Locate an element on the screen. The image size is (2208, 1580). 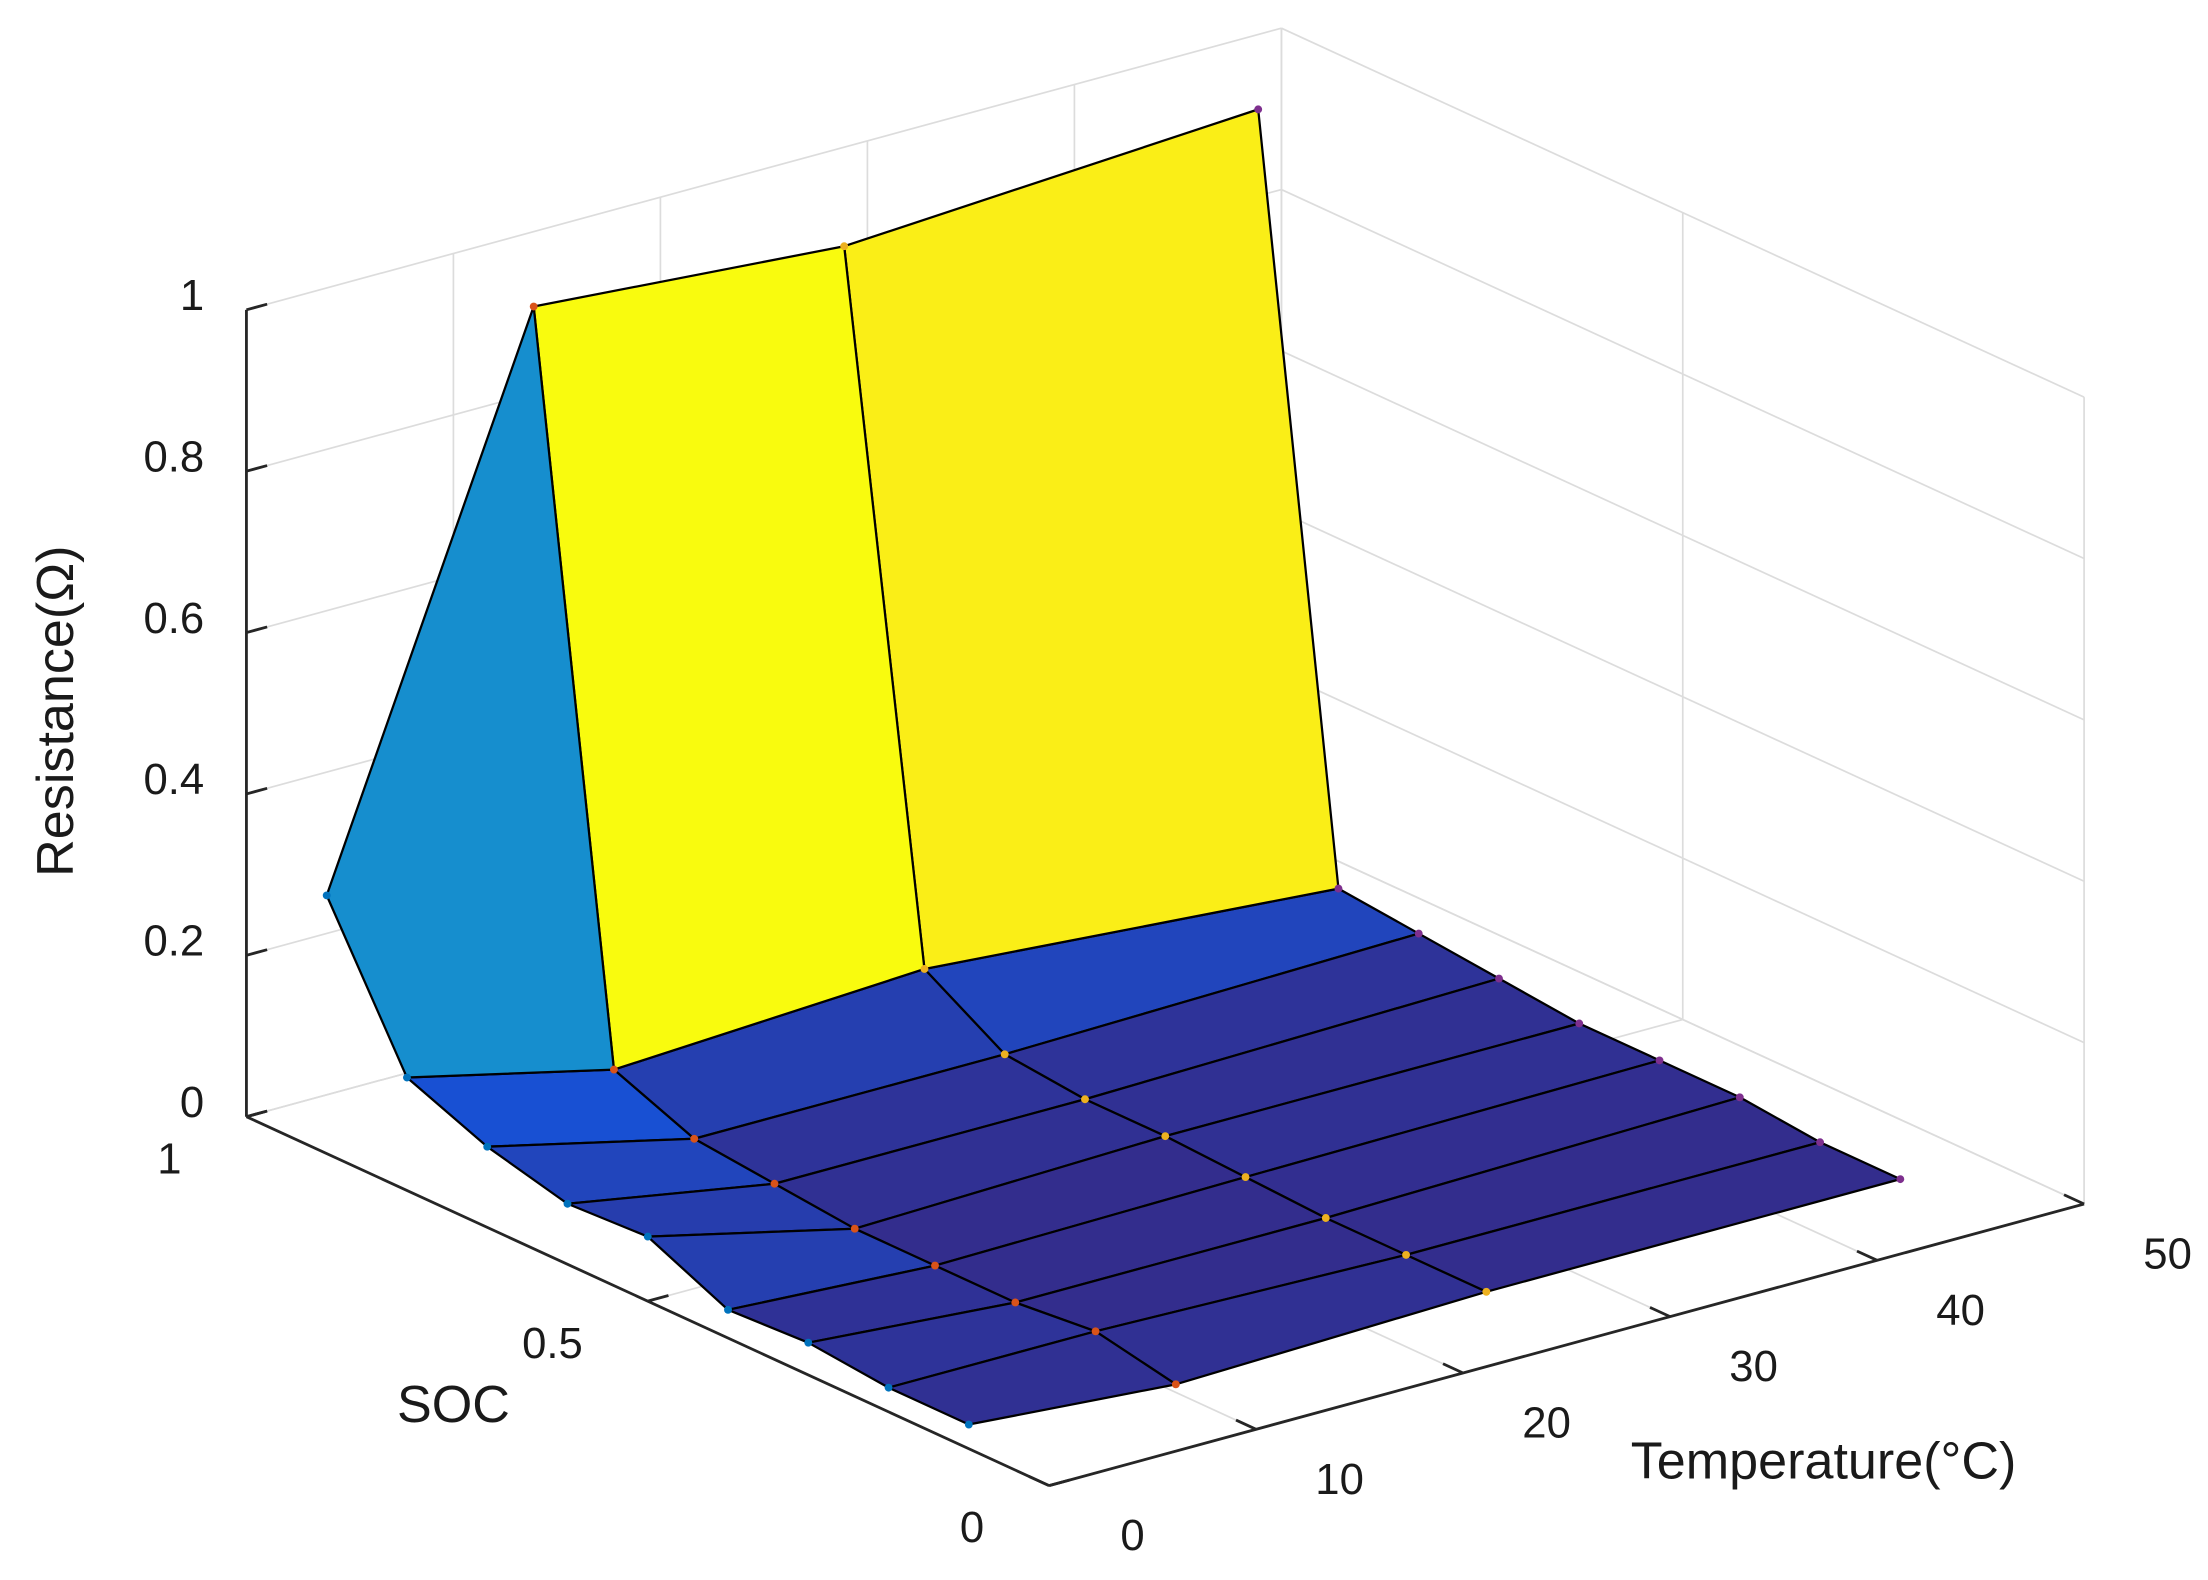
x-tick-label: 30 is located at coordinates (1753, 1366).